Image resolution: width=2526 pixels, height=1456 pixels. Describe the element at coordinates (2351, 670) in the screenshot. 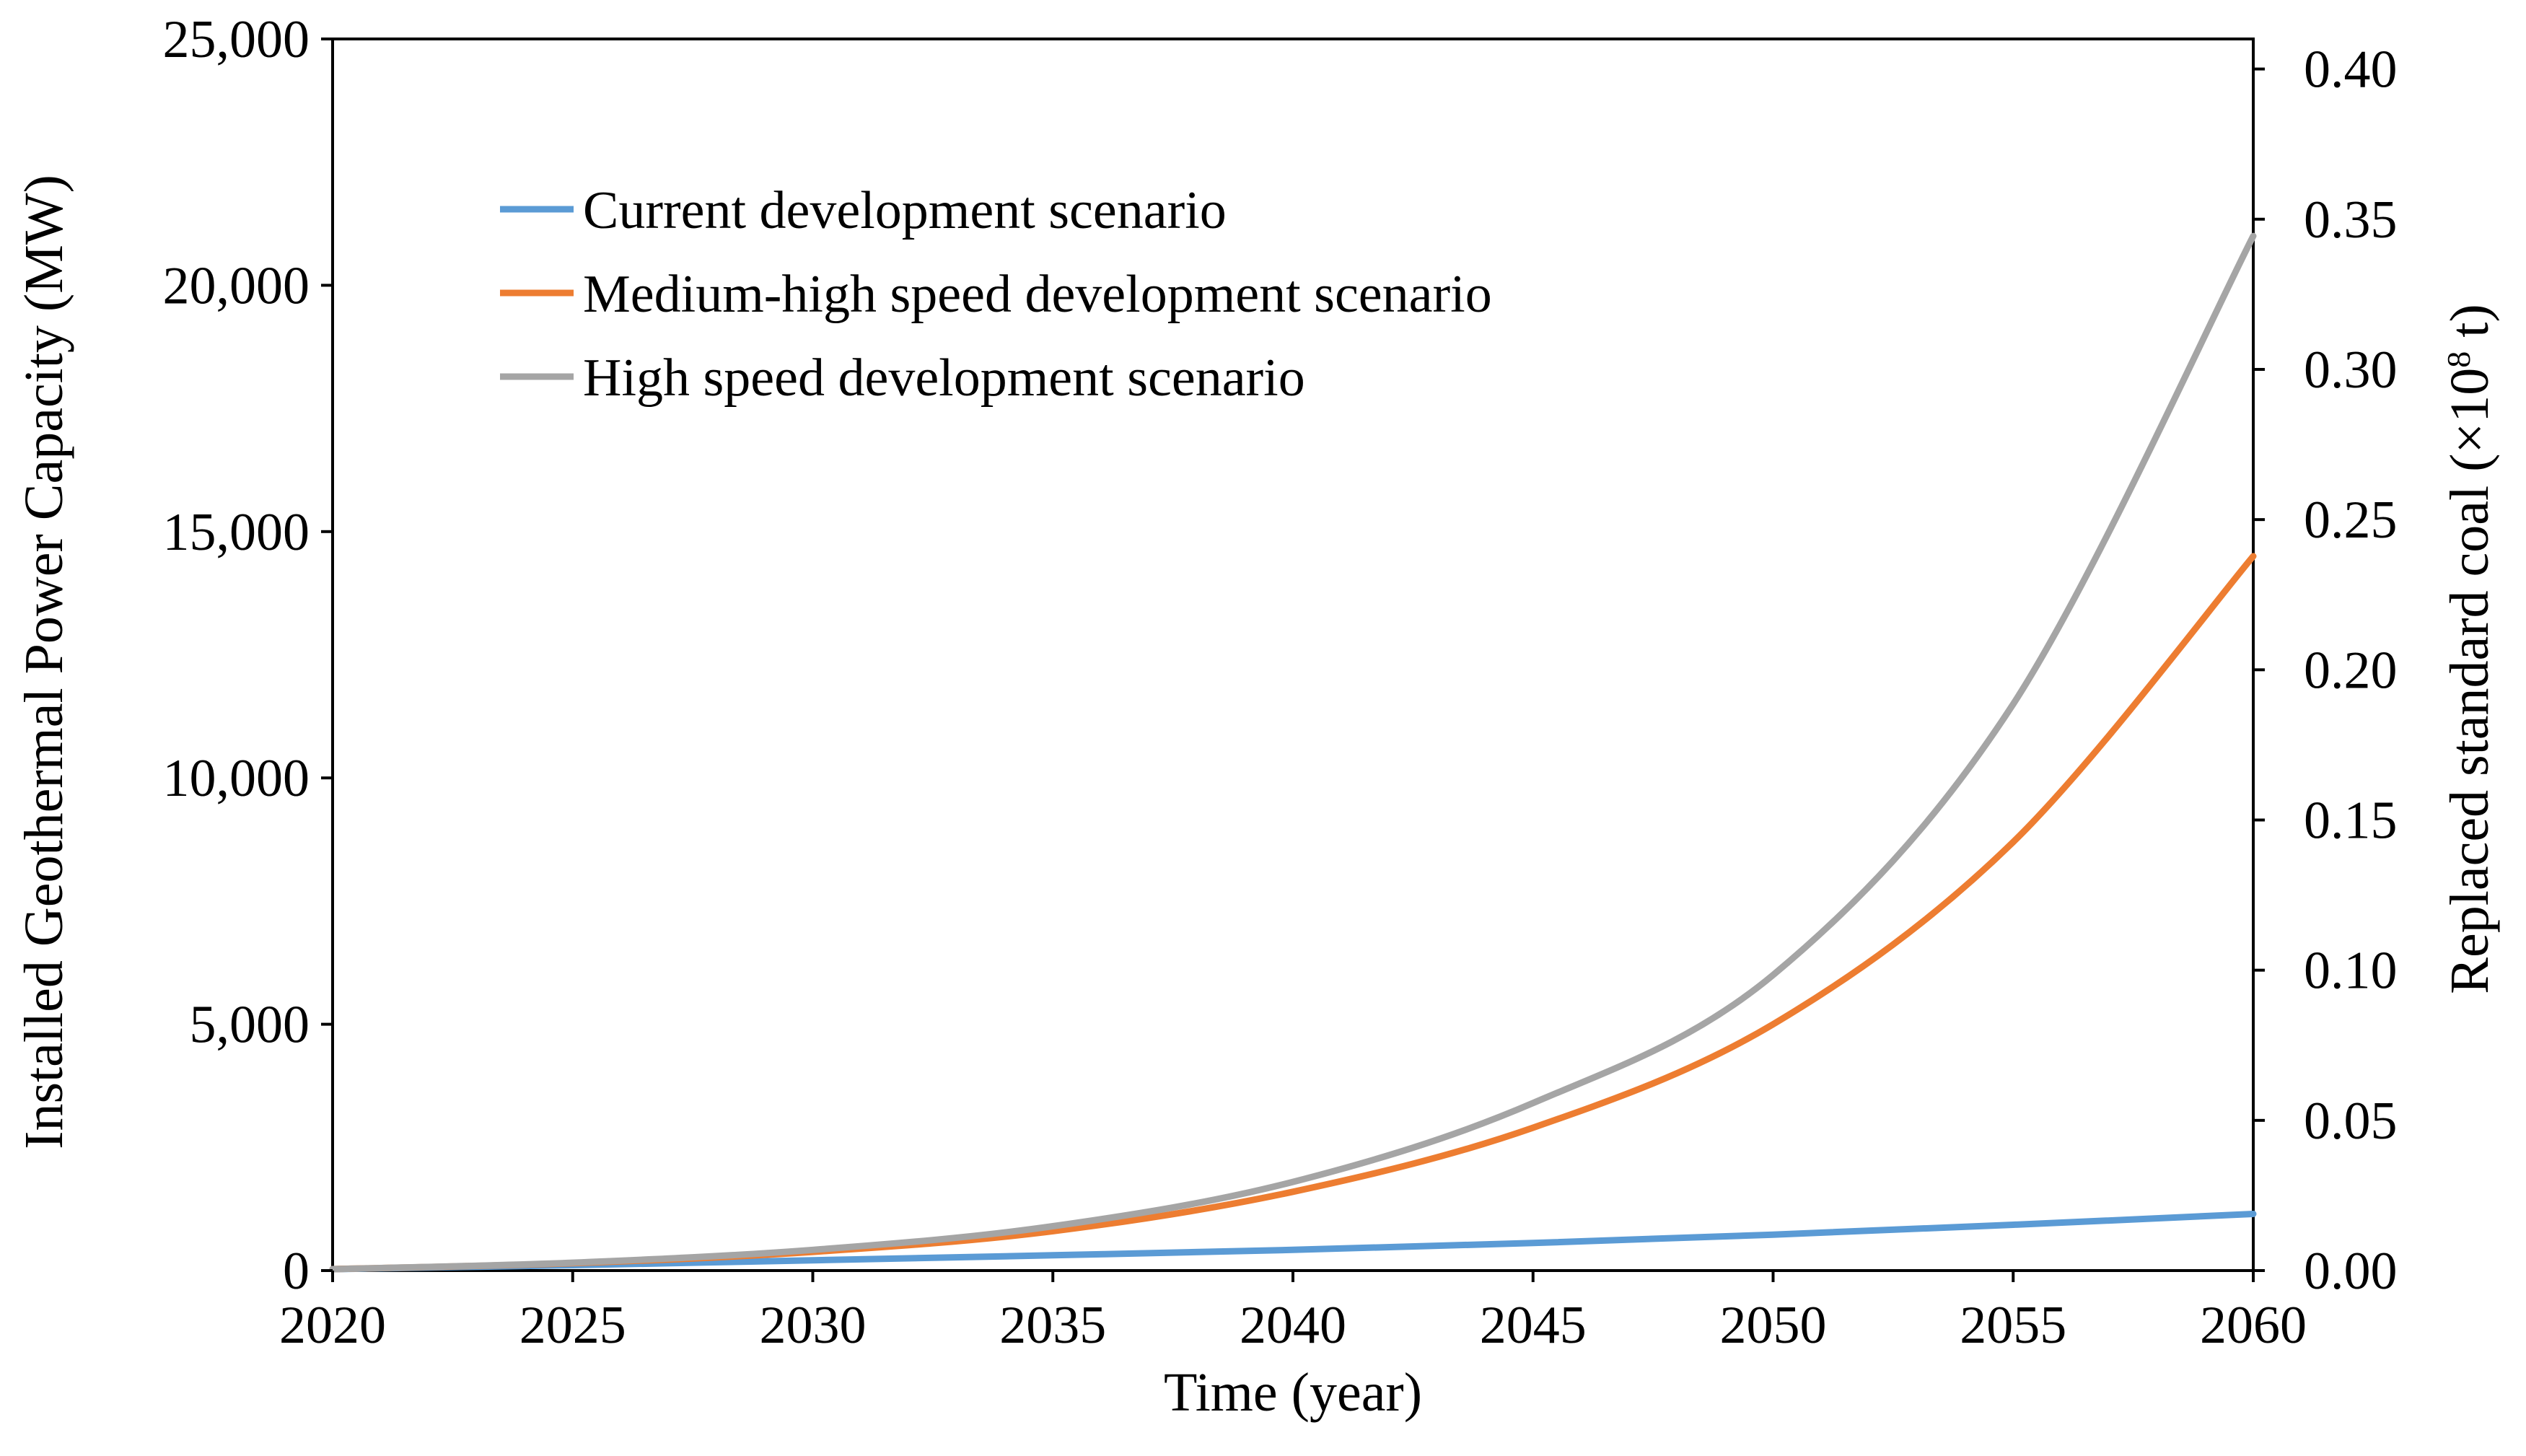

I see `y2-tick-label: 0.20` at that location.